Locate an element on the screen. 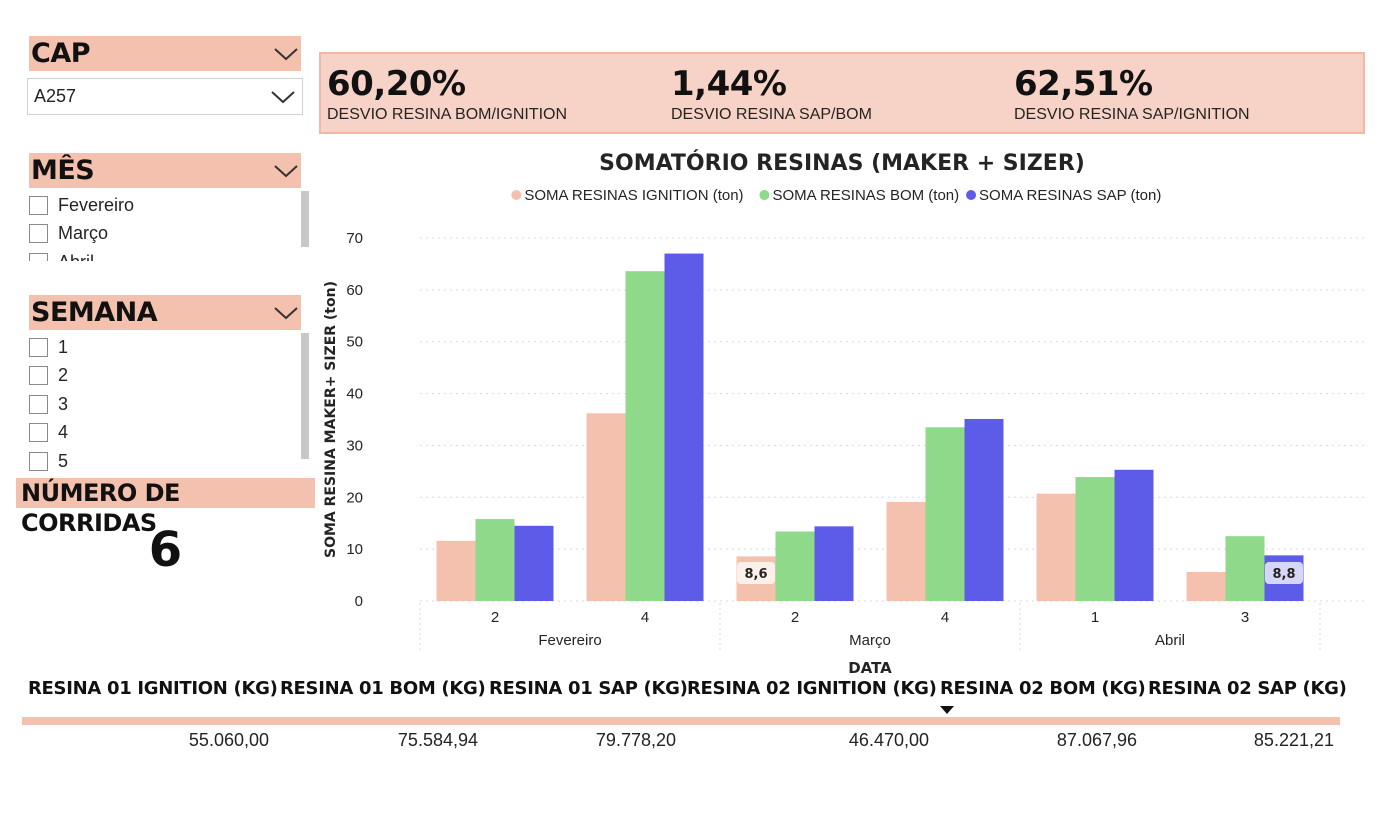  kpi-label: DESVIO RESINA BOM/IGNITION is located at coordinates (447, 114).